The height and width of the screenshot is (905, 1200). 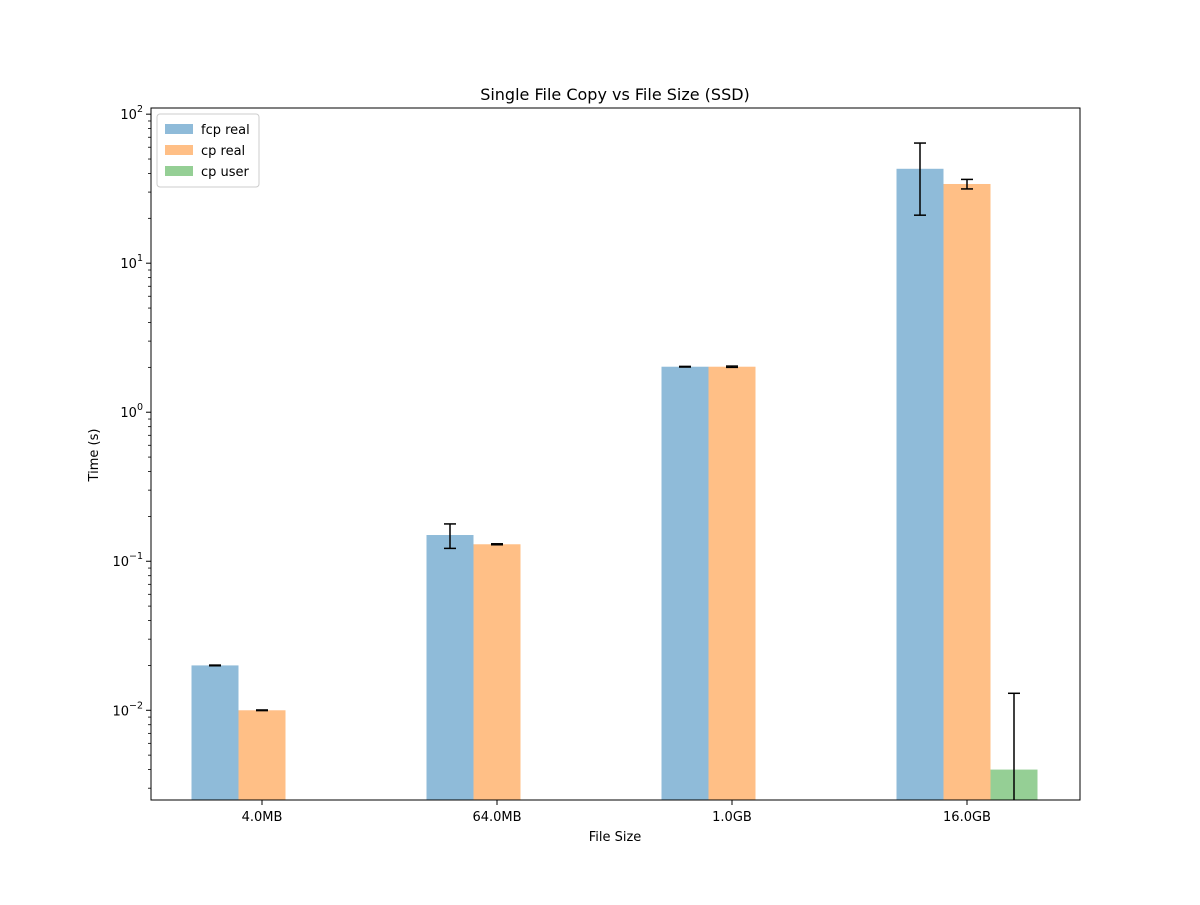 I want to click on y-tick-label: 10¹, so click(x=131, y=262).